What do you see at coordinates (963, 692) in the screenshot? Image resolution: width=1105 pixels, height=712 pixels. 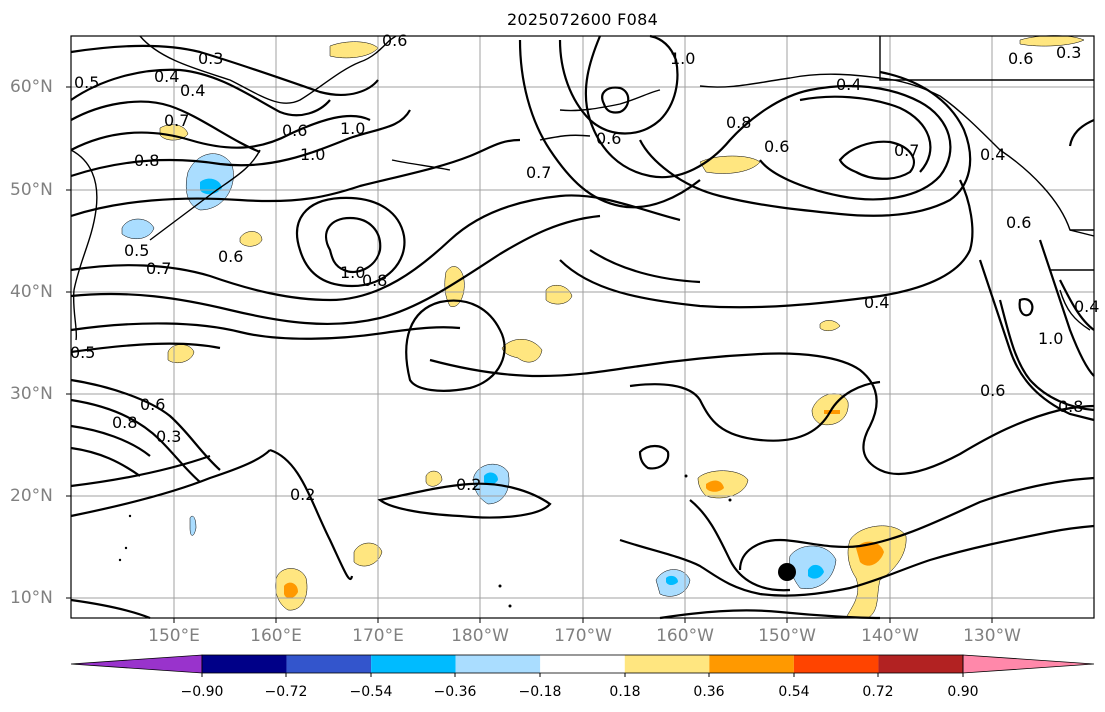 I see `colorbar-tick-label: 0.90` at bounding box center [963, 692].